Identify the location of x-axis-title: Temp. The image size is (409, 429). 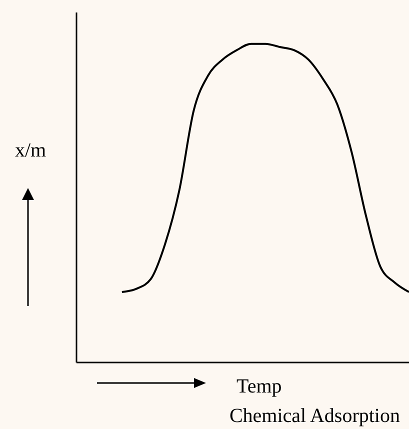
(259, 387).